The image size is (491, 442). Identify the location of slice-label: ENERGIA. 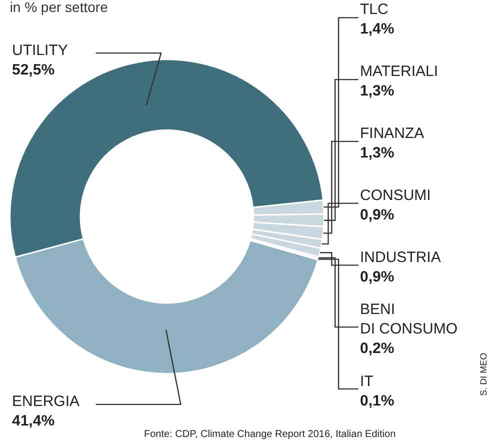
(46, 401).